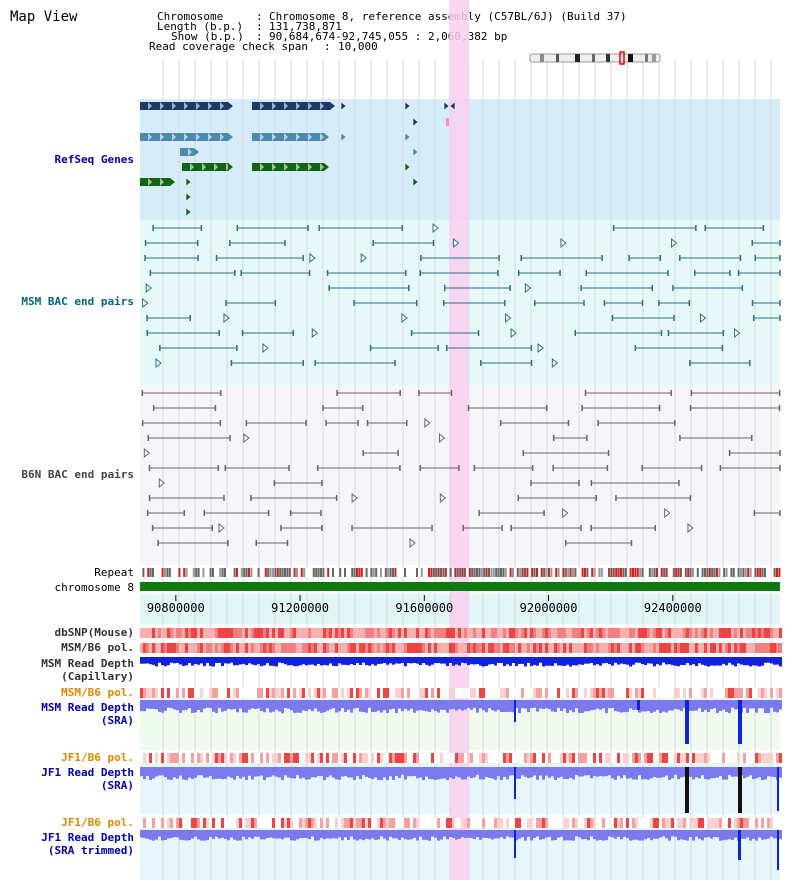 The height and width of the screenshot is (880, 800). Describe the element at coordinates (447, 122) in the screenshot. I see `gene-marker-pink` at that location.